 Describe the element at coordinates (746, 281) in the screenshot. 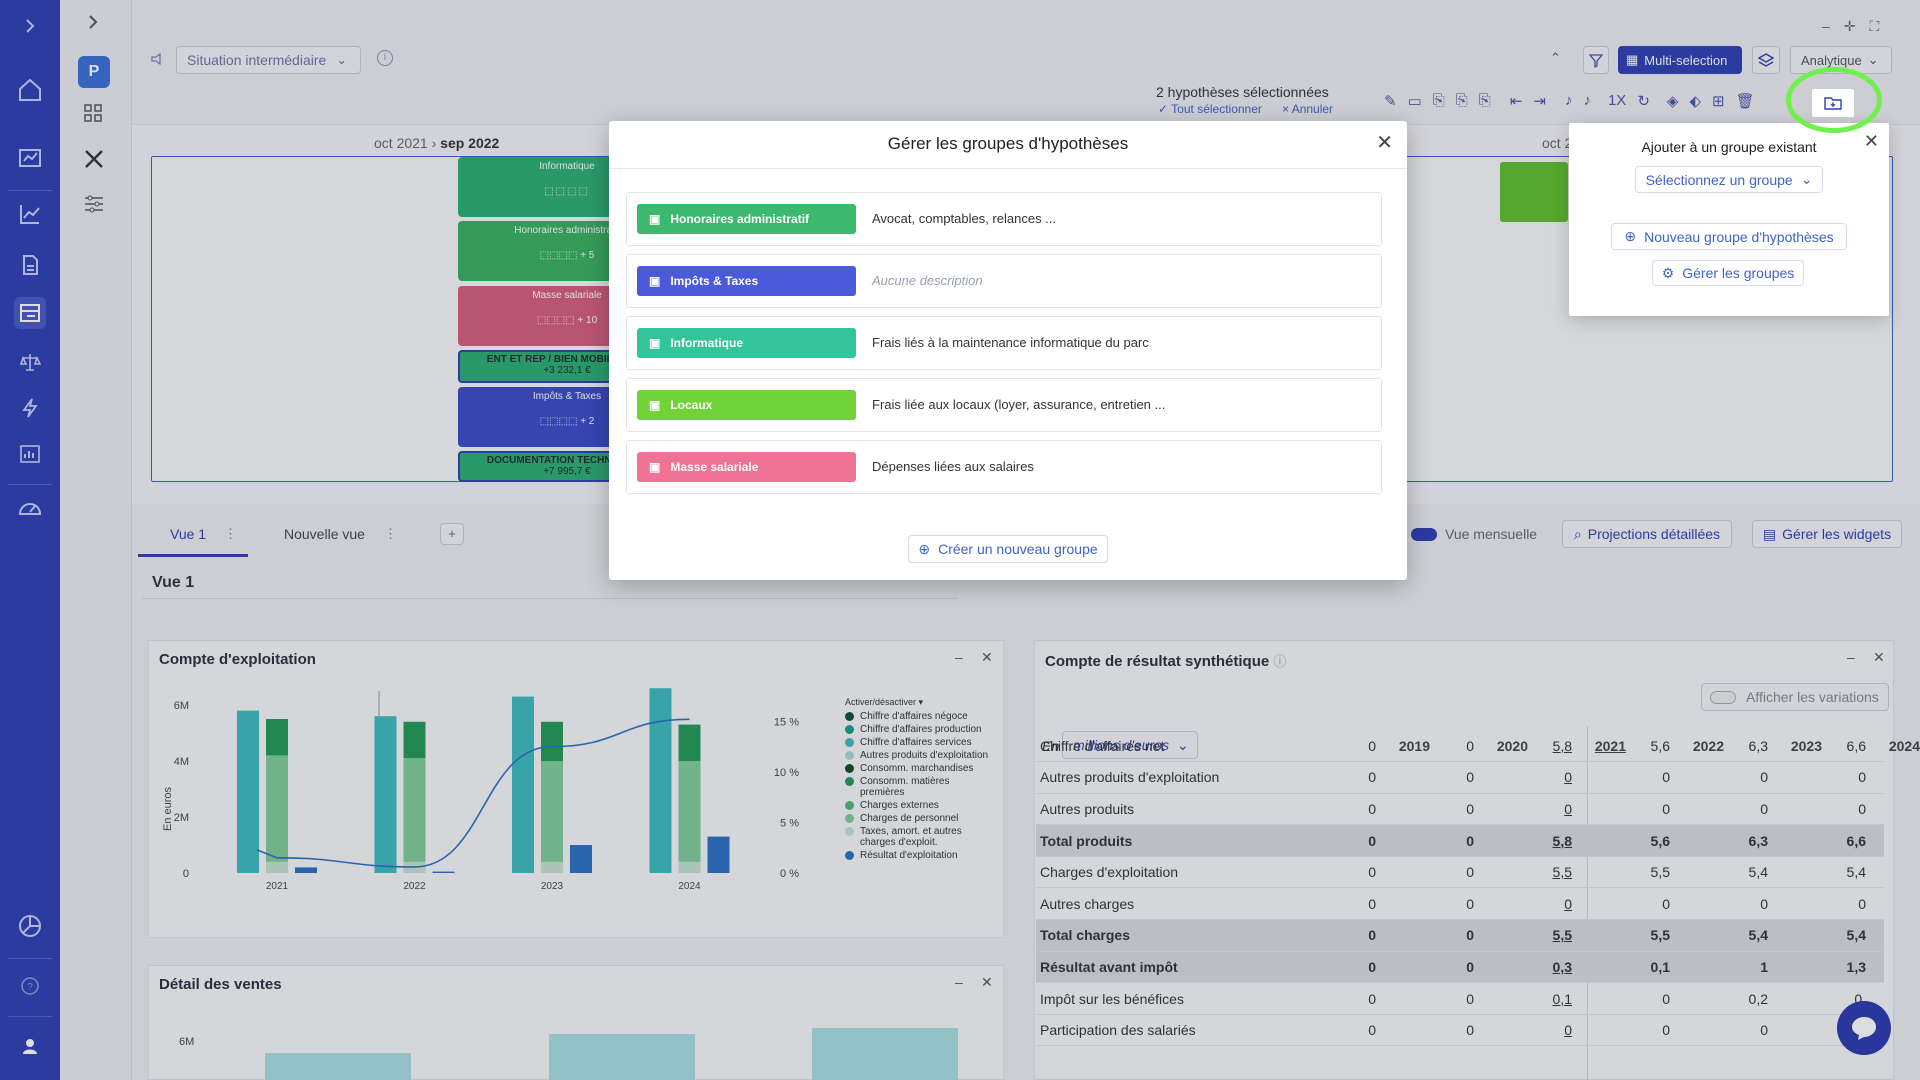

I see `group-tag: ▣ Impôts & Taxes` at that location.